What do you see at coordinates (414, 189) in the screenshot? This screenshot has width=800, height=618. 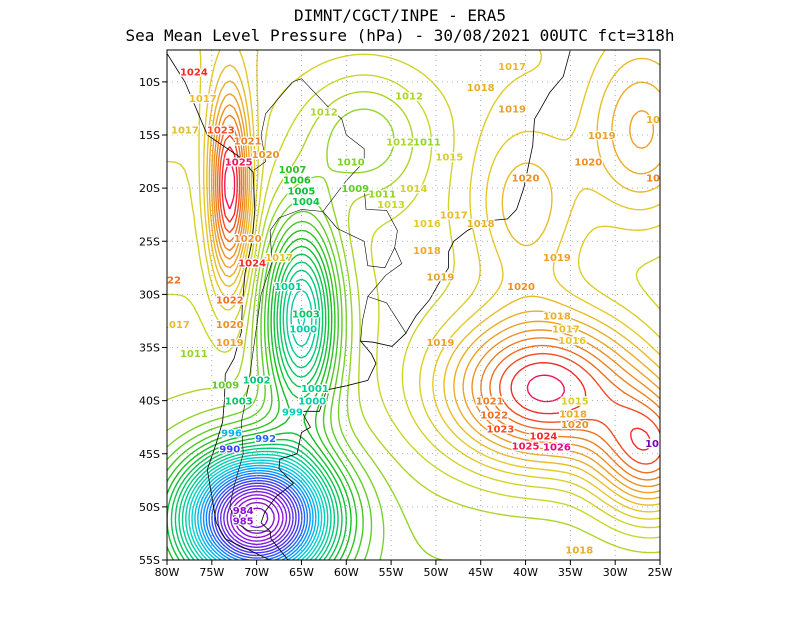 I see `contour-label: 1014` at bounding box center [414, 189].